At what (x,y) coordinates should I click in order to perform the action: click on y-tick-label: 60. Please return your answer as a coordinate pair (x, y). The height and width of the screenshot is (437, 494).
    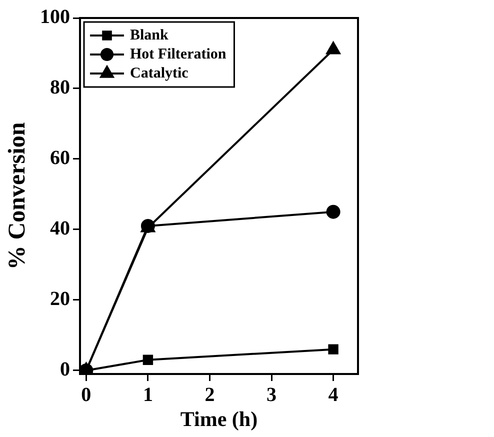
    Looking at the image, I should click on (60, 158).